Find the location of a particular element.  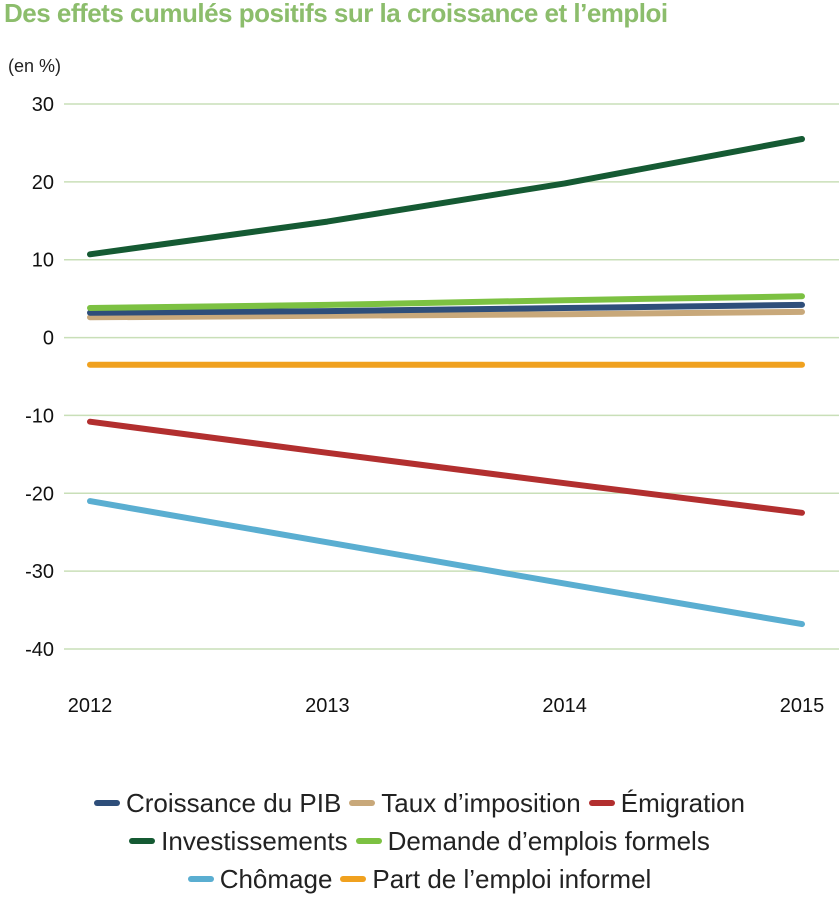

y-tick-label: 10 is located at coordinates (43, 261).